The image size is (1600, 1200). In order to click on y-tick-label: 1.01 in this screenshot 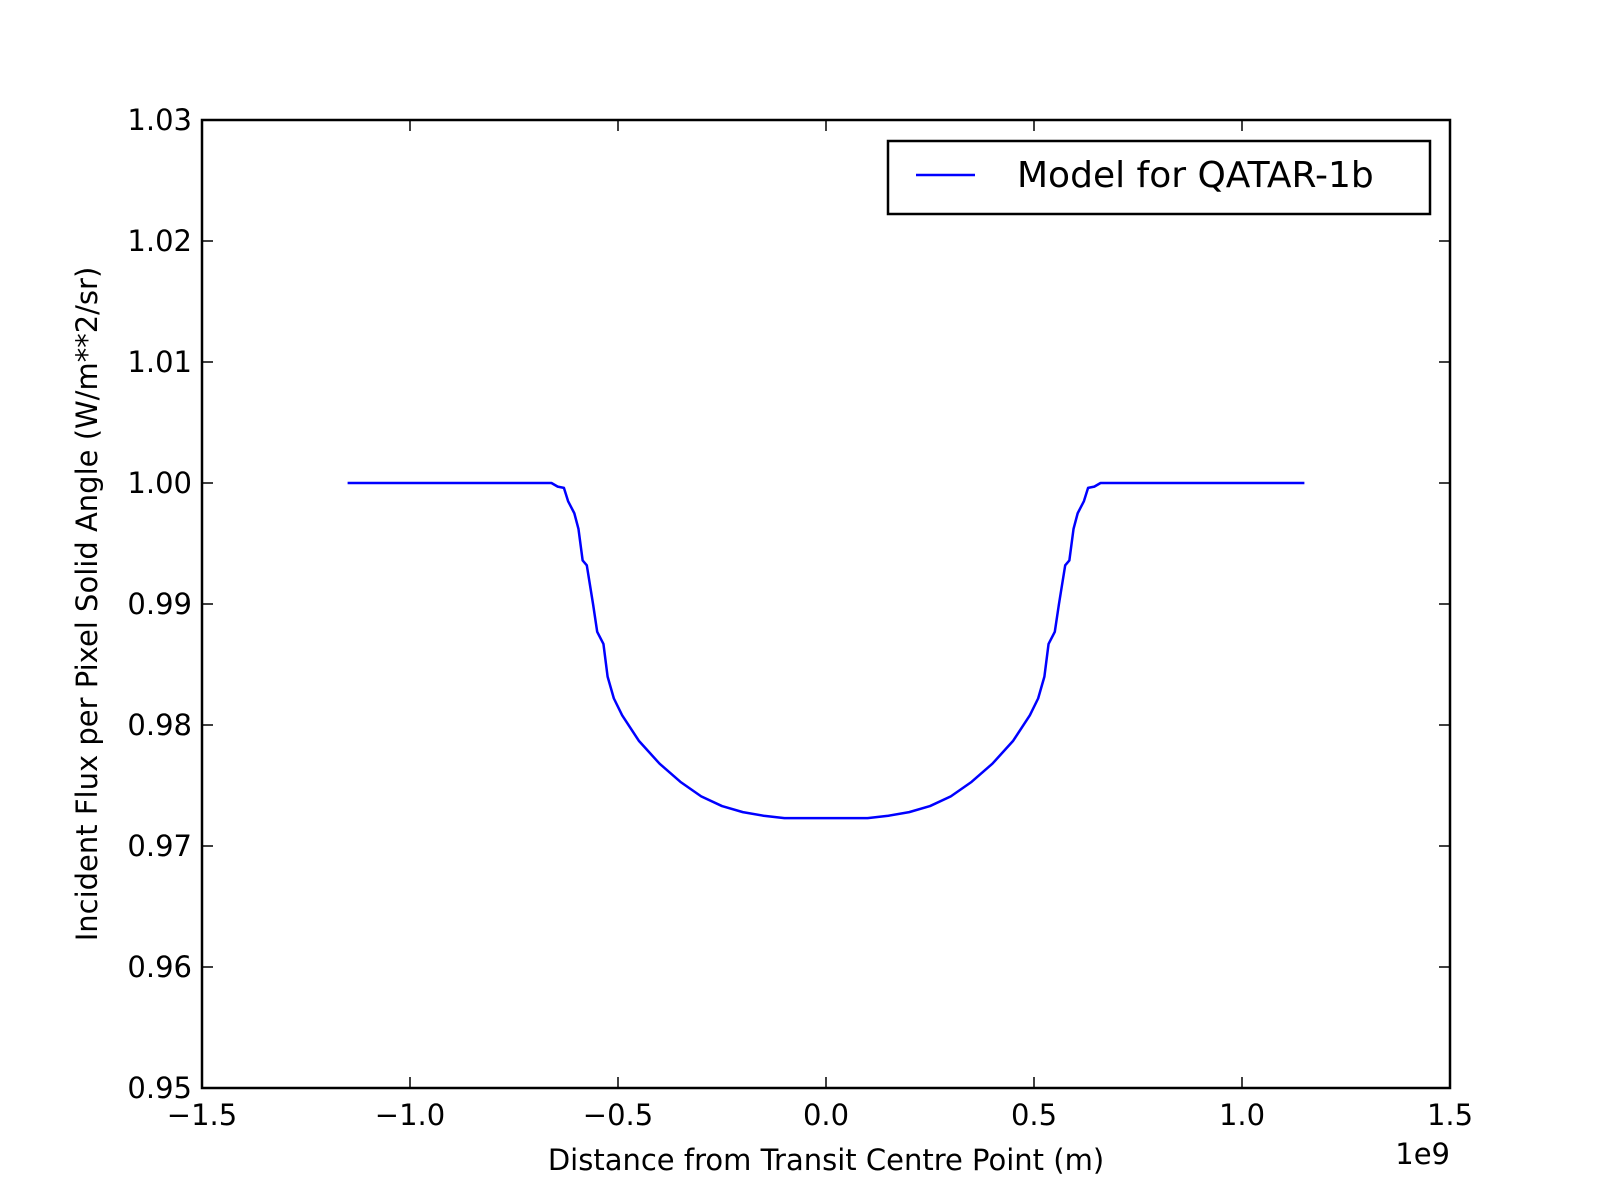, I will do `click(159, 362)`.